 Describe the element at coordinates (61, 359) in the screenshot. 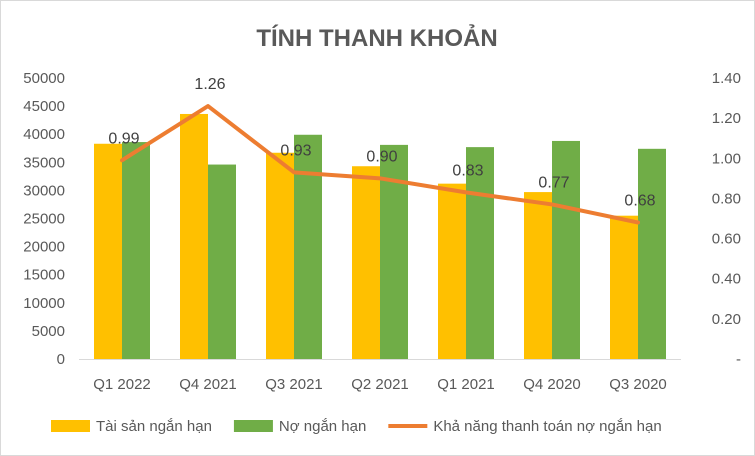

I see `y-left-tick-label: 0` at that location.